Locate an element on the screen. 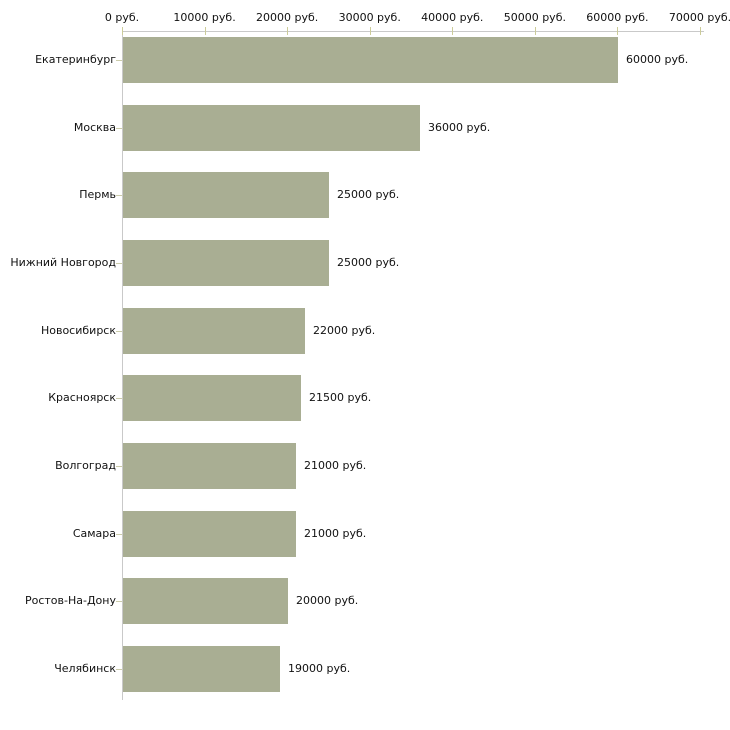 This screenshot has width=730, height=730. x-tick-label: 20000 руб. is located at coordinates (287, 17).